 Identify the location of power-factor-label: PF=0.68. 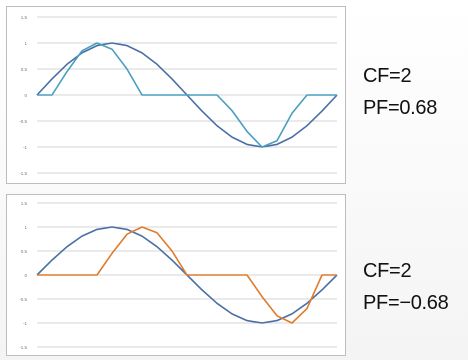
(400, 108).